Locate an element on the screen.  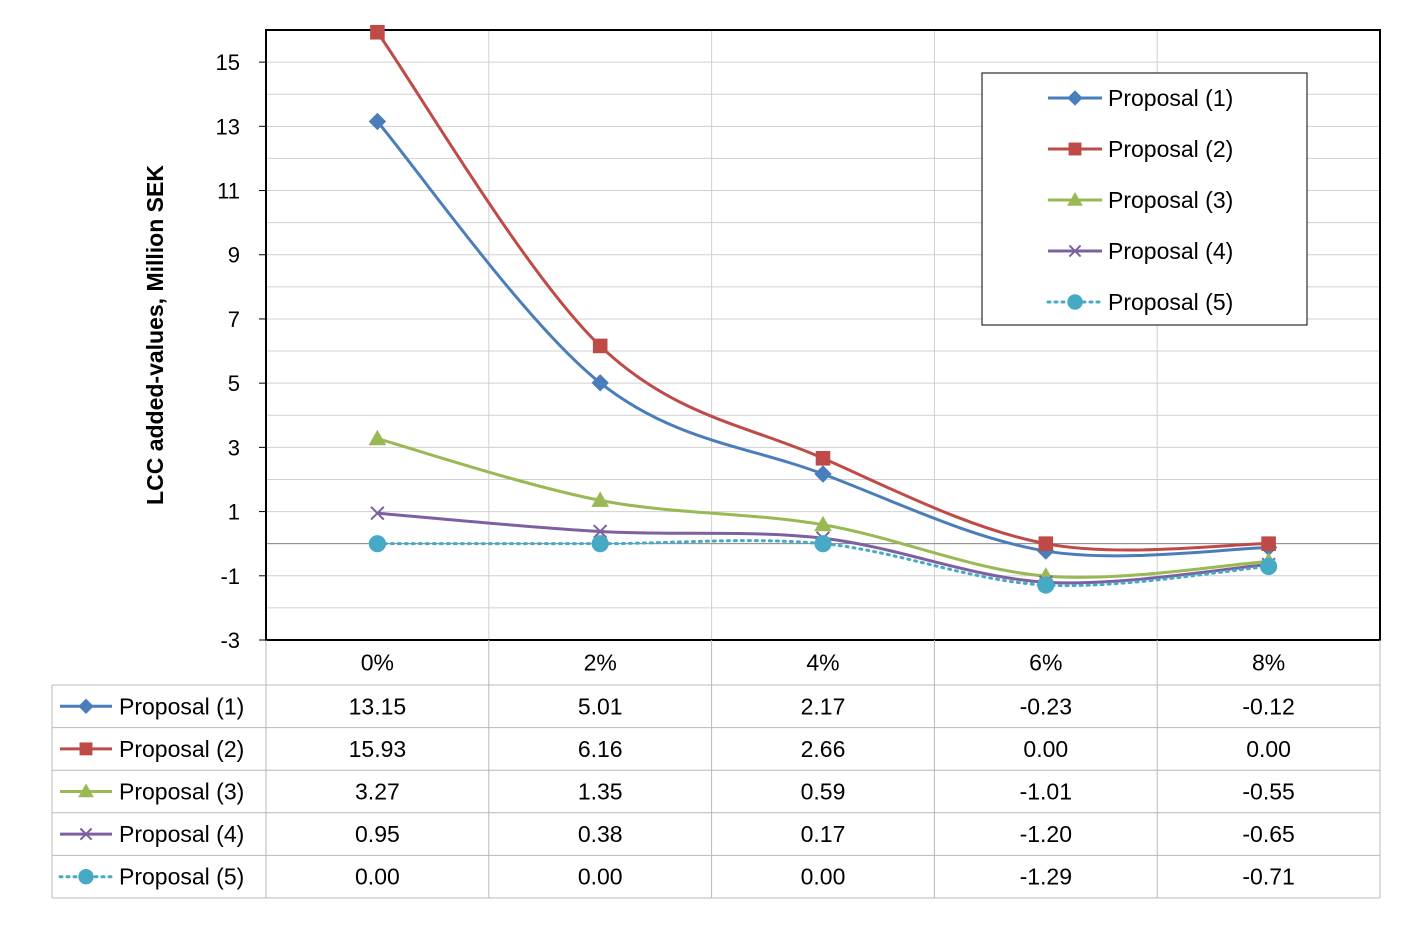
series-2-table-name: Proposal (2) is located at coordinates (181, 749).